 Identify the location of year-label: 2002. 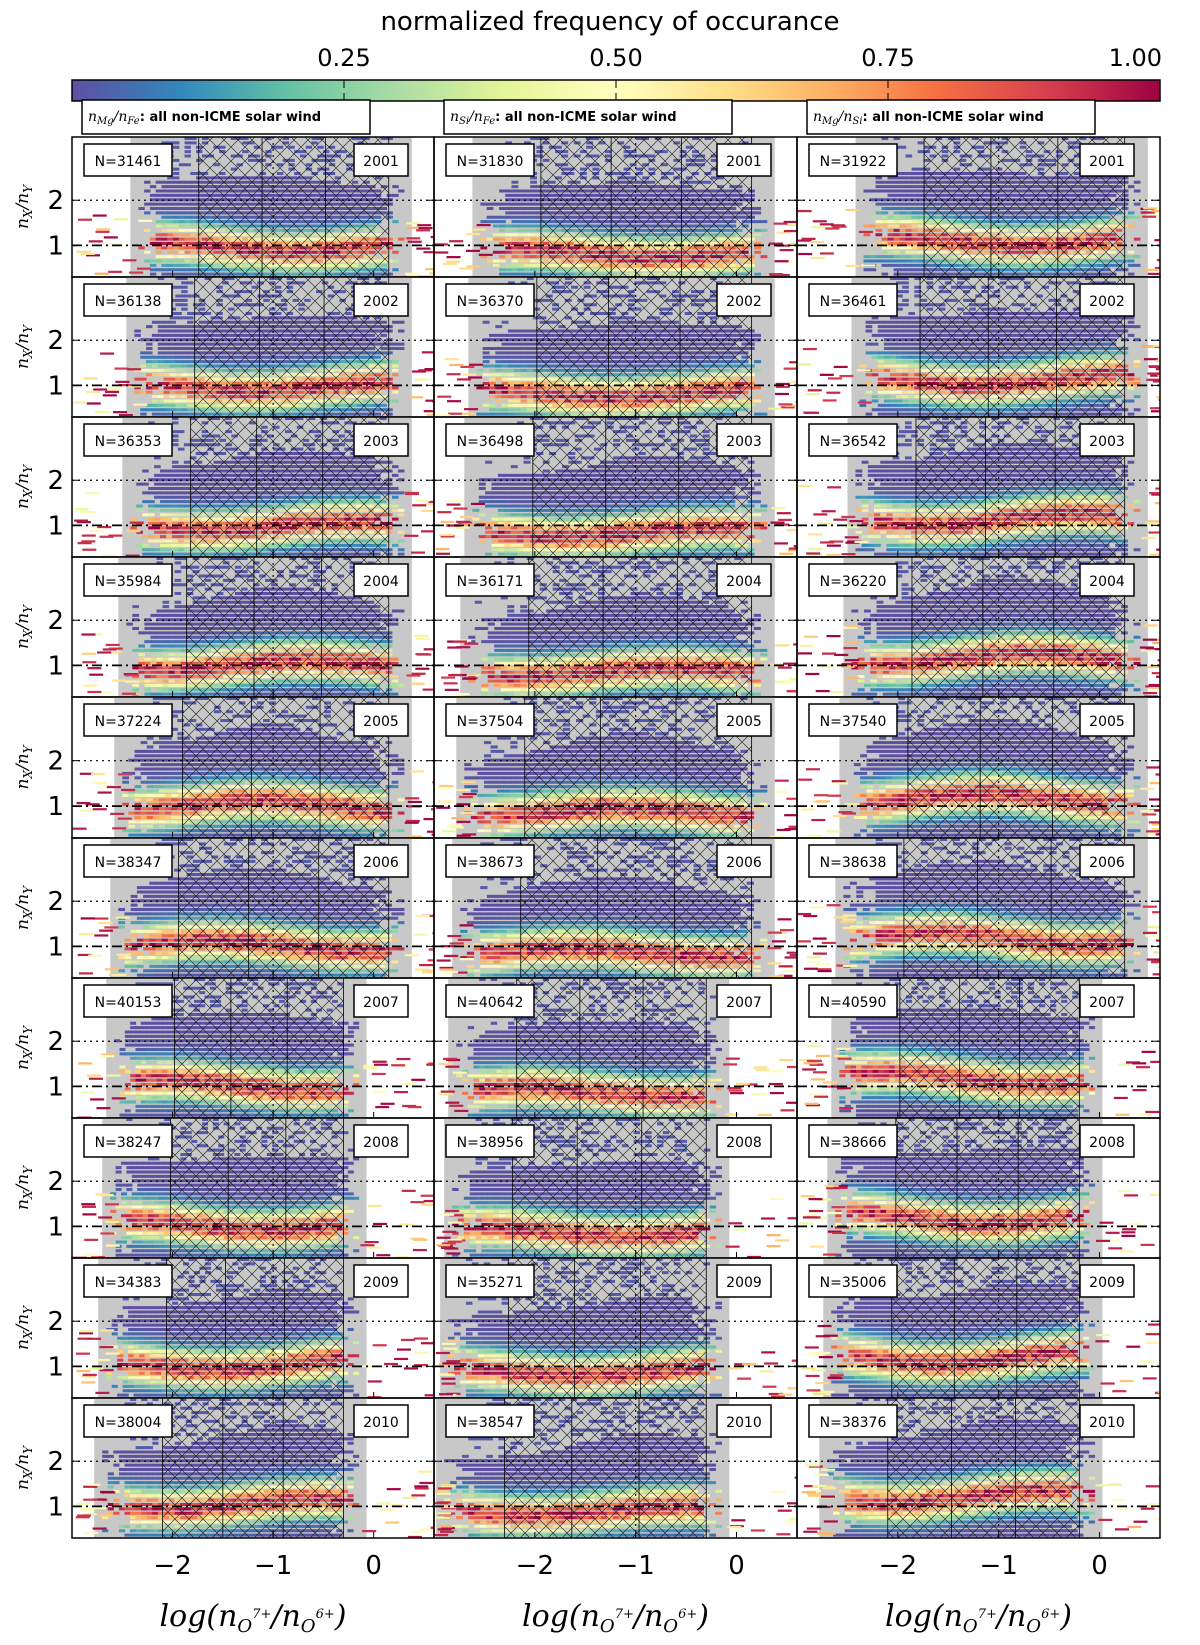
(381, 302).